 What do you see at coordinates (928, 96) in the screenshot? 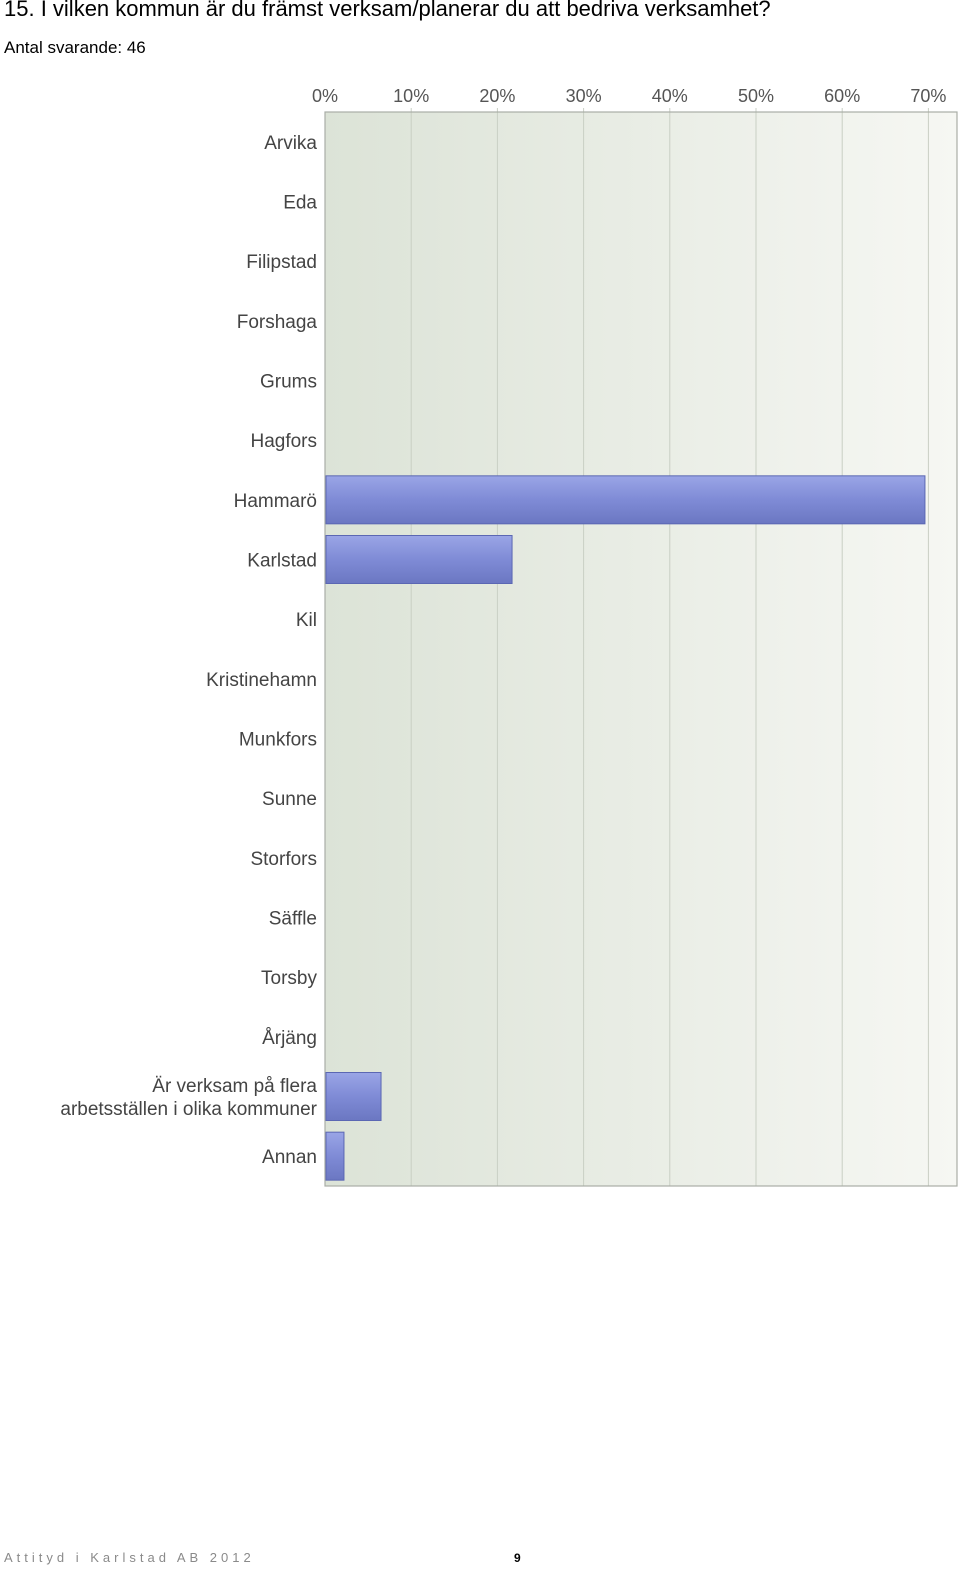
I see `x-tick-label: 70%` at bounding box center [928, 96].